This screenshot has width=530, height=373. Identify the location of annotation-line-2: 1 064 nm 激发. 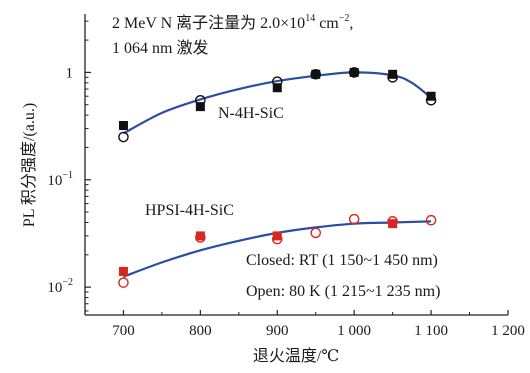
(160, 48).